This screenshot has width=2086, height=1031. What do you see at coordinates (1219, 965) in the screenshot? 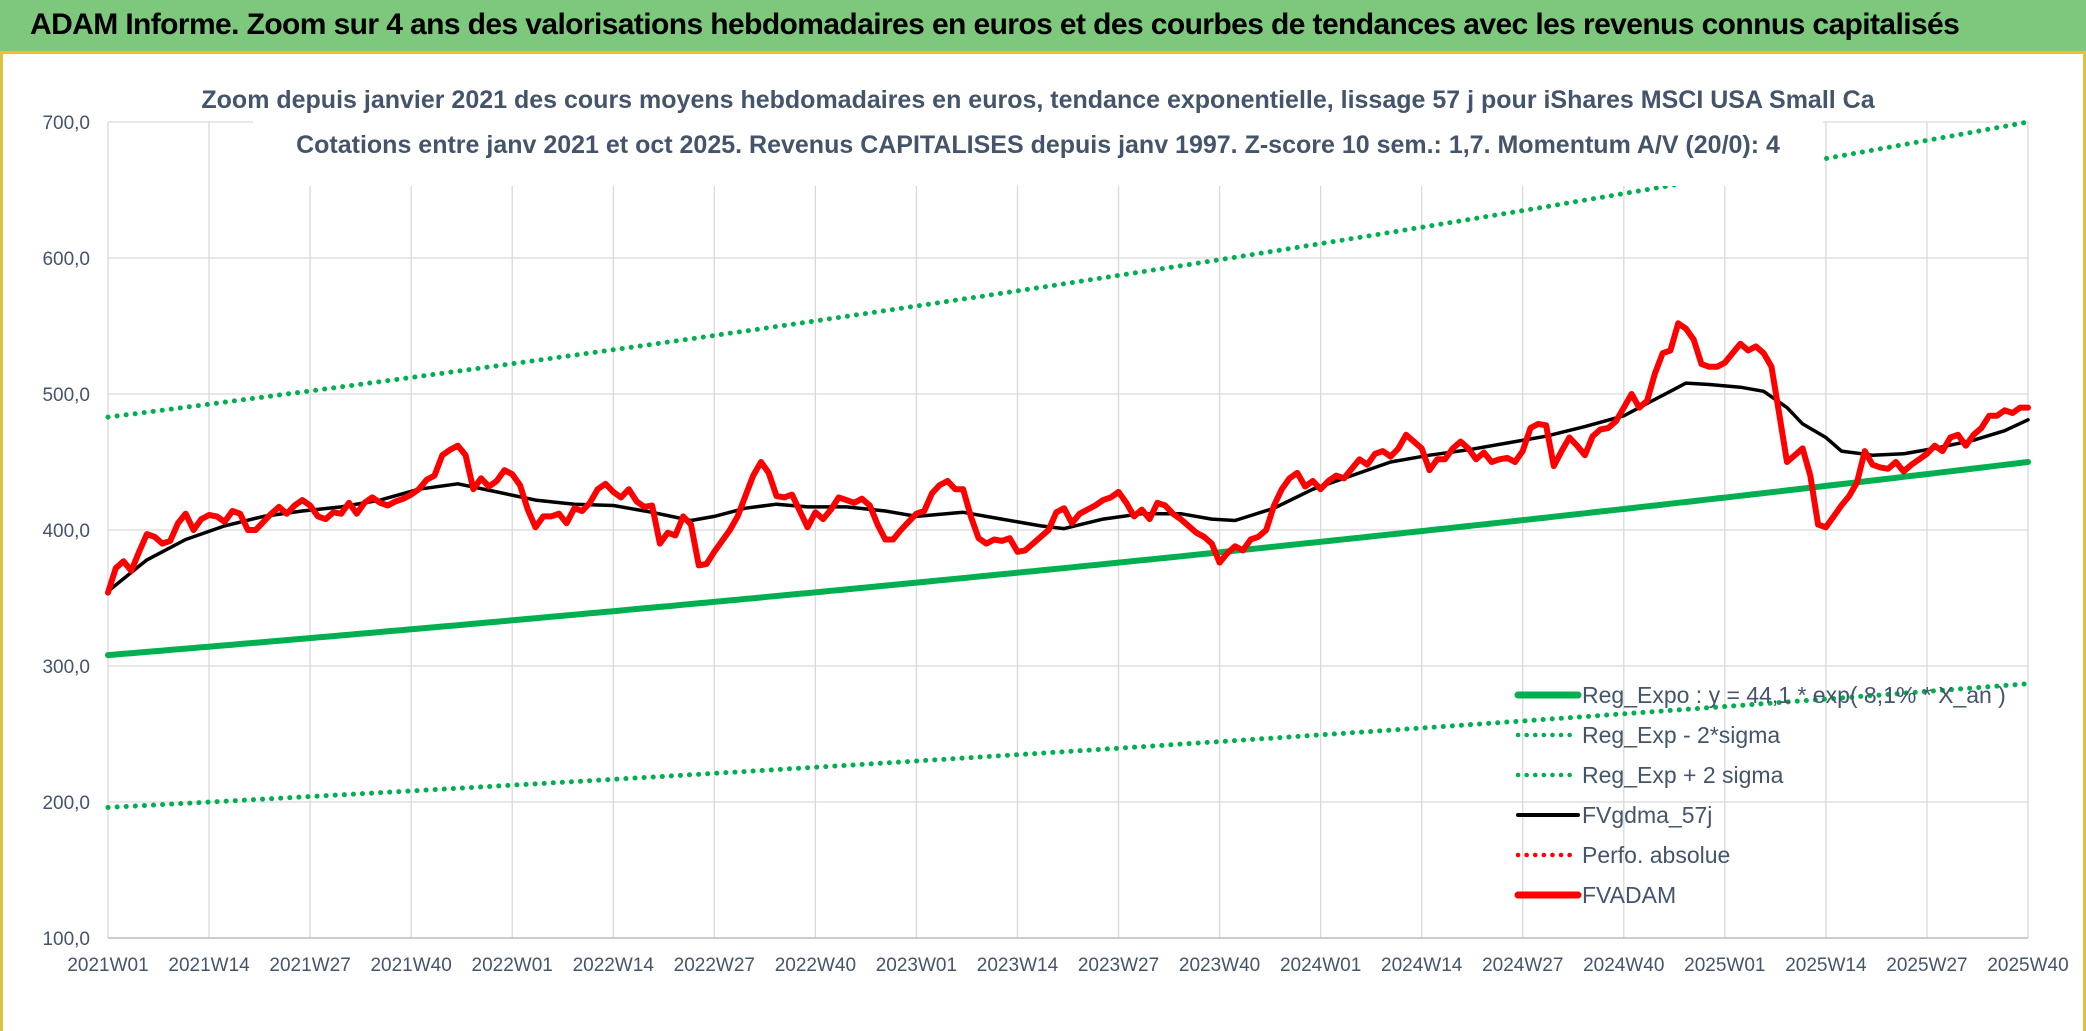
I see `x-tick-label: 2023W40` at bounding box center [1219, 965].